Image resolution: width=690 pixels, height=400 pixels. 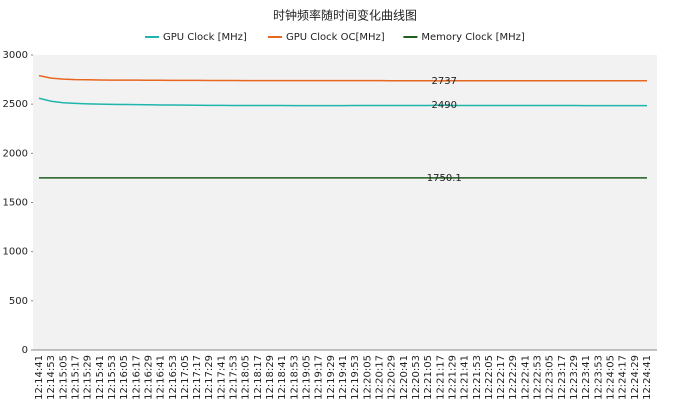 I want to click on legend-label: GPU Clock [MHz], so click(x=205, y=37).